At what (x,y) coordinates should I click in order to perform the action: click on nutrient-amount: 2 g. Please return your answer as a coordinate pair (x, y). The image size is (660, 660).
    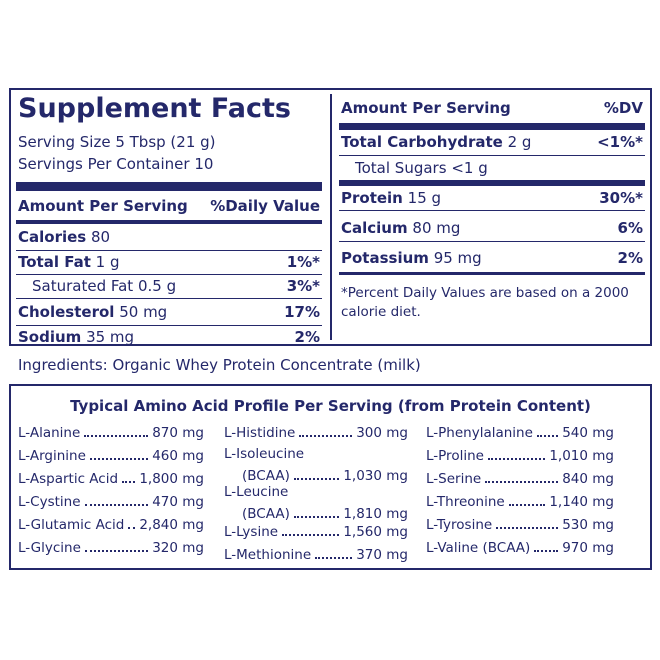
    Looking at the image, I should click on (519, 142).